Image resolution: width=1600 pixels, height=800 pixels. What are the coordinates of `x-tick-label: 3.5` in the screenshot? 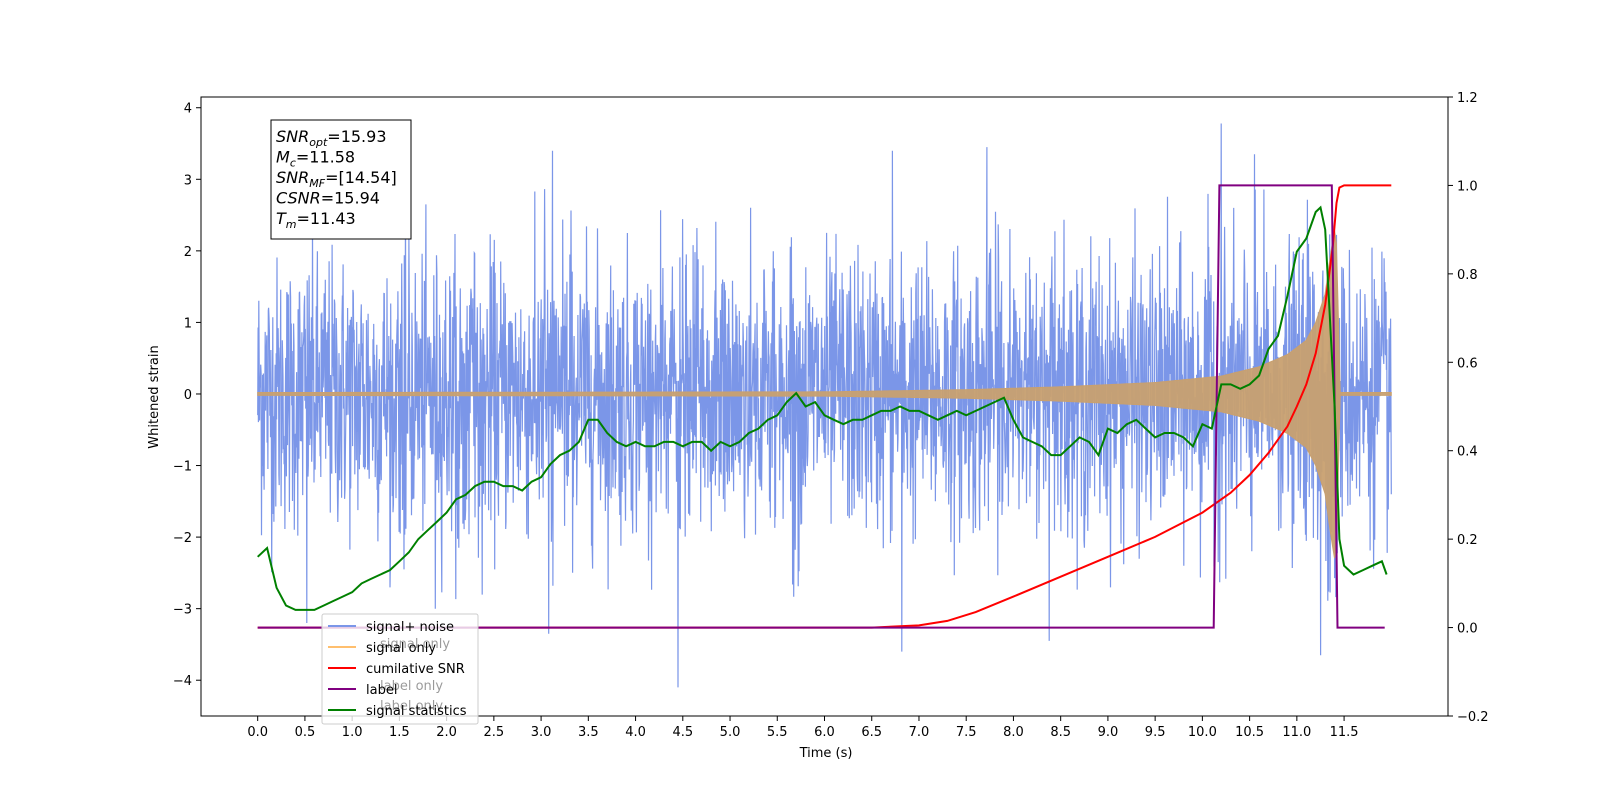 It's located at (588, 732).